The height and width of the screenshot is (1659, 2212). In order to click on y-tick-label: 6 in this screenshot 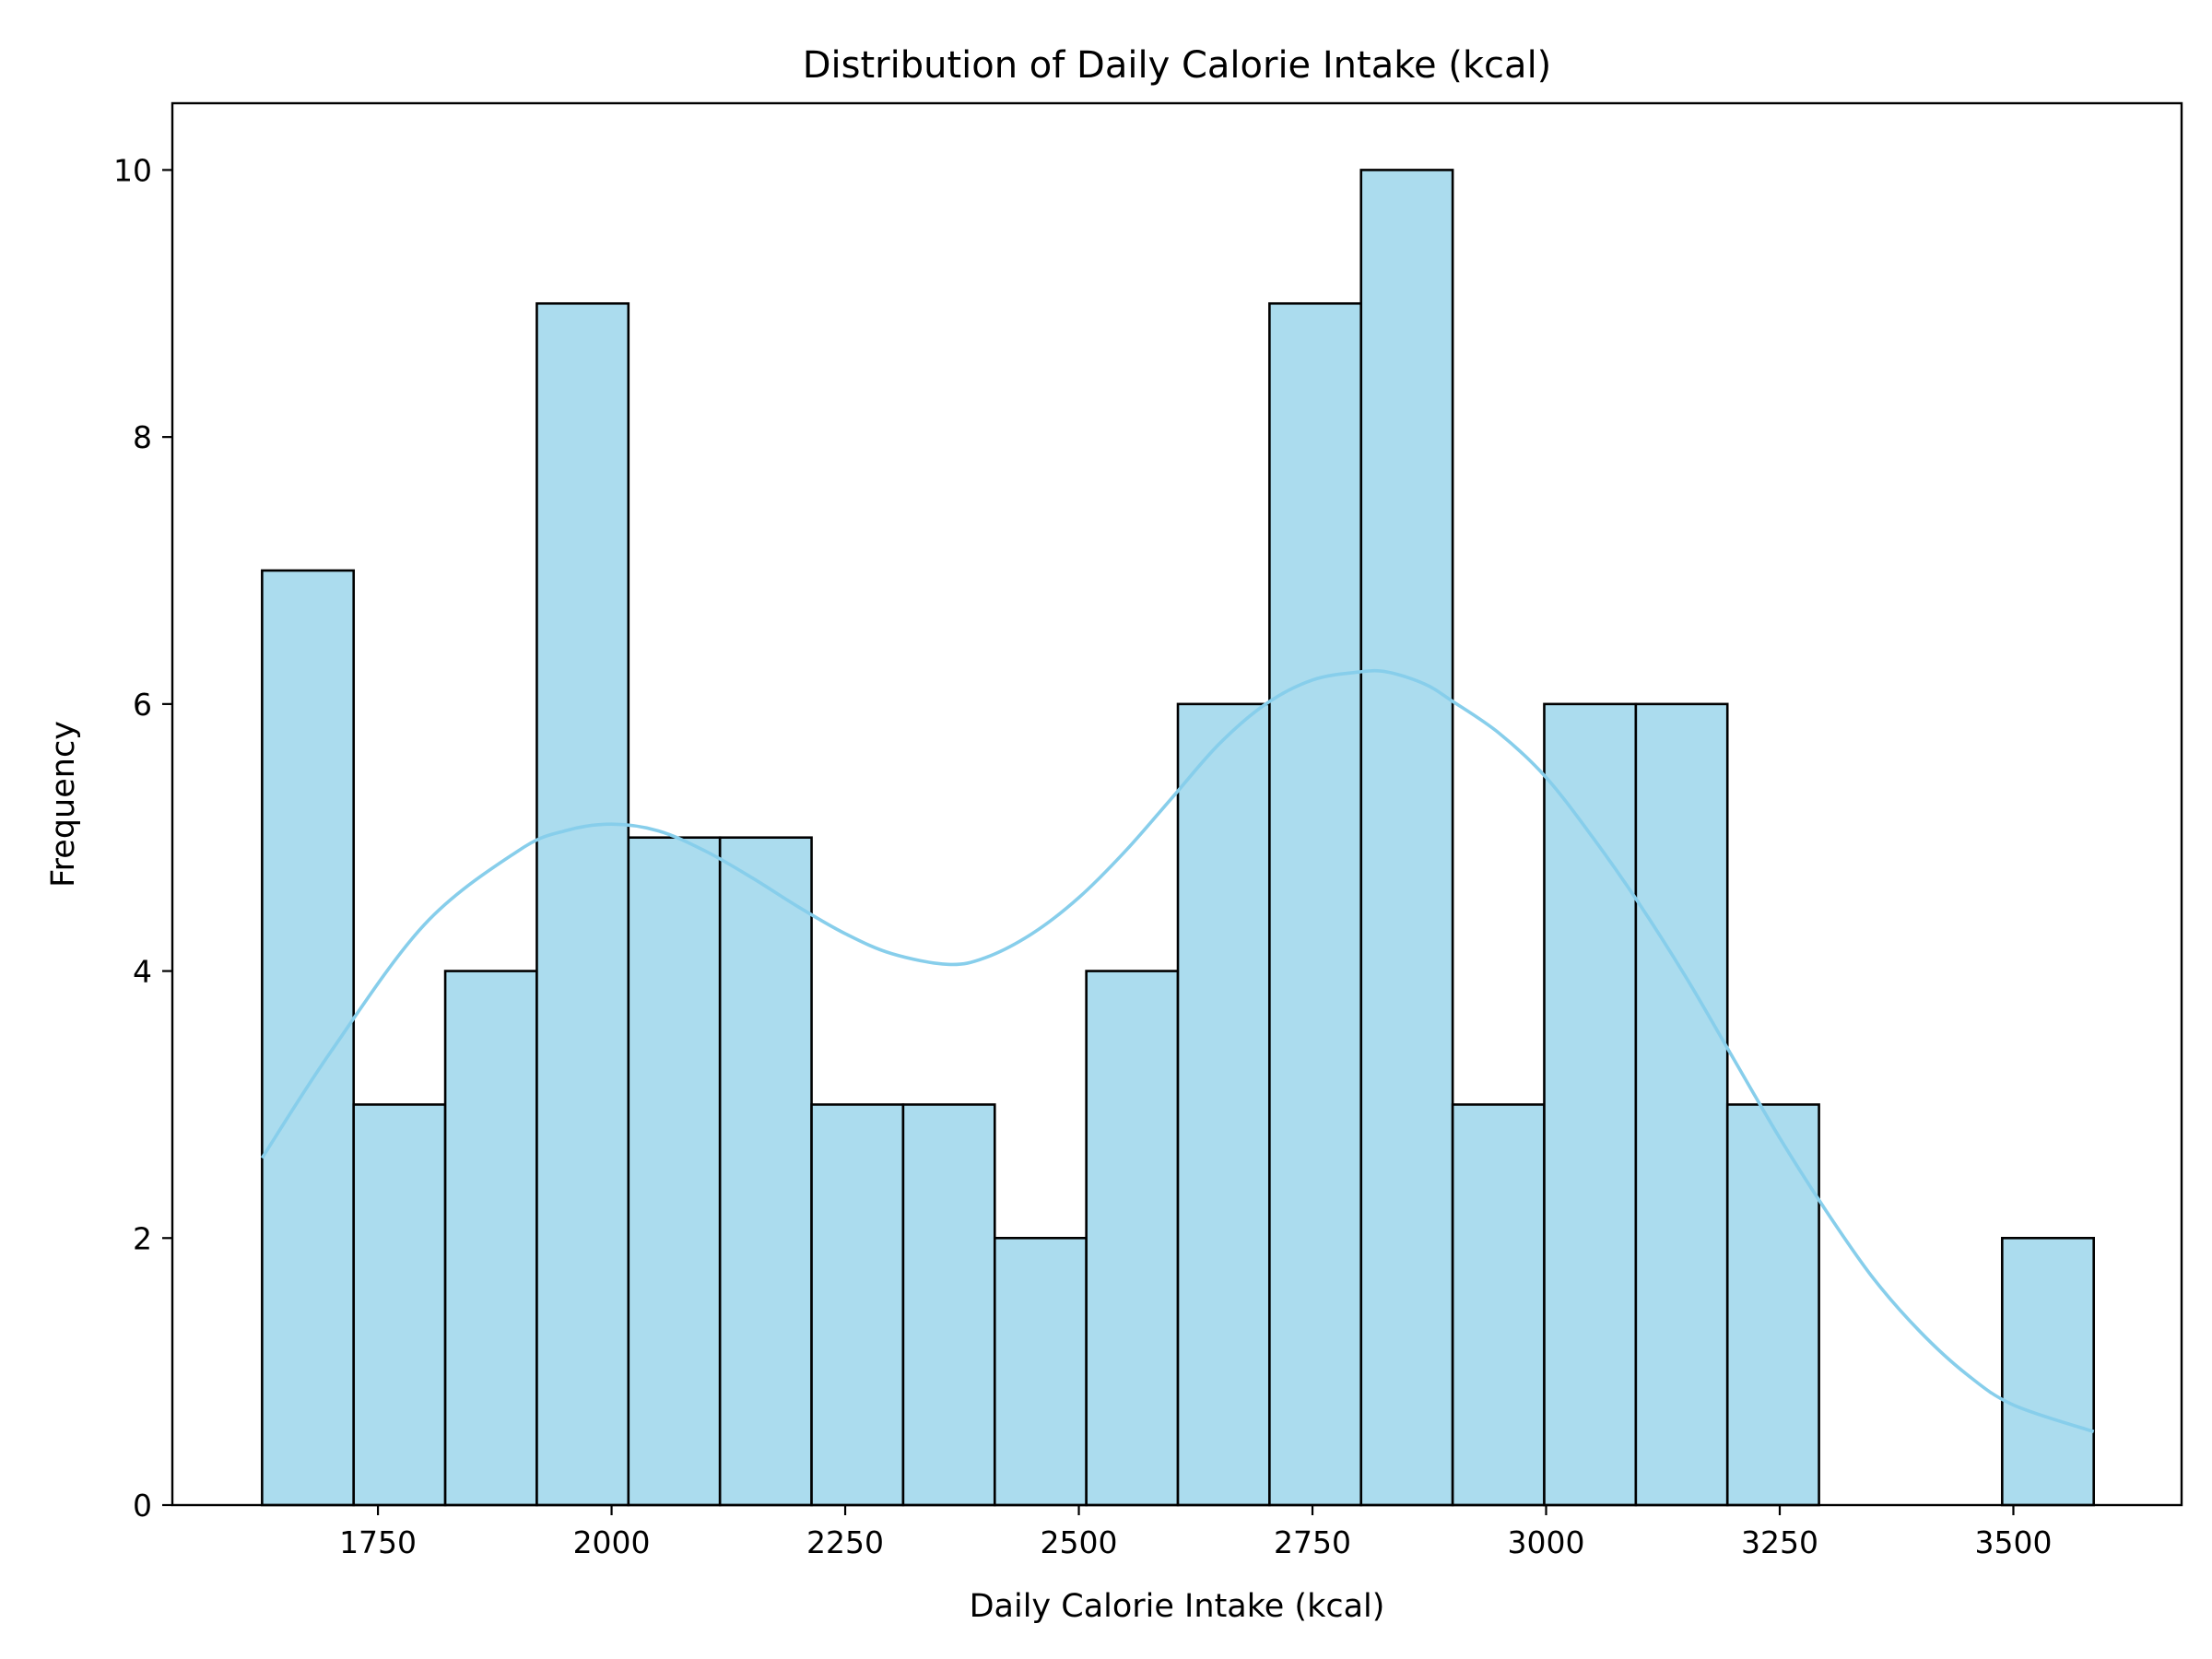, I will do `click(142, 705)`.